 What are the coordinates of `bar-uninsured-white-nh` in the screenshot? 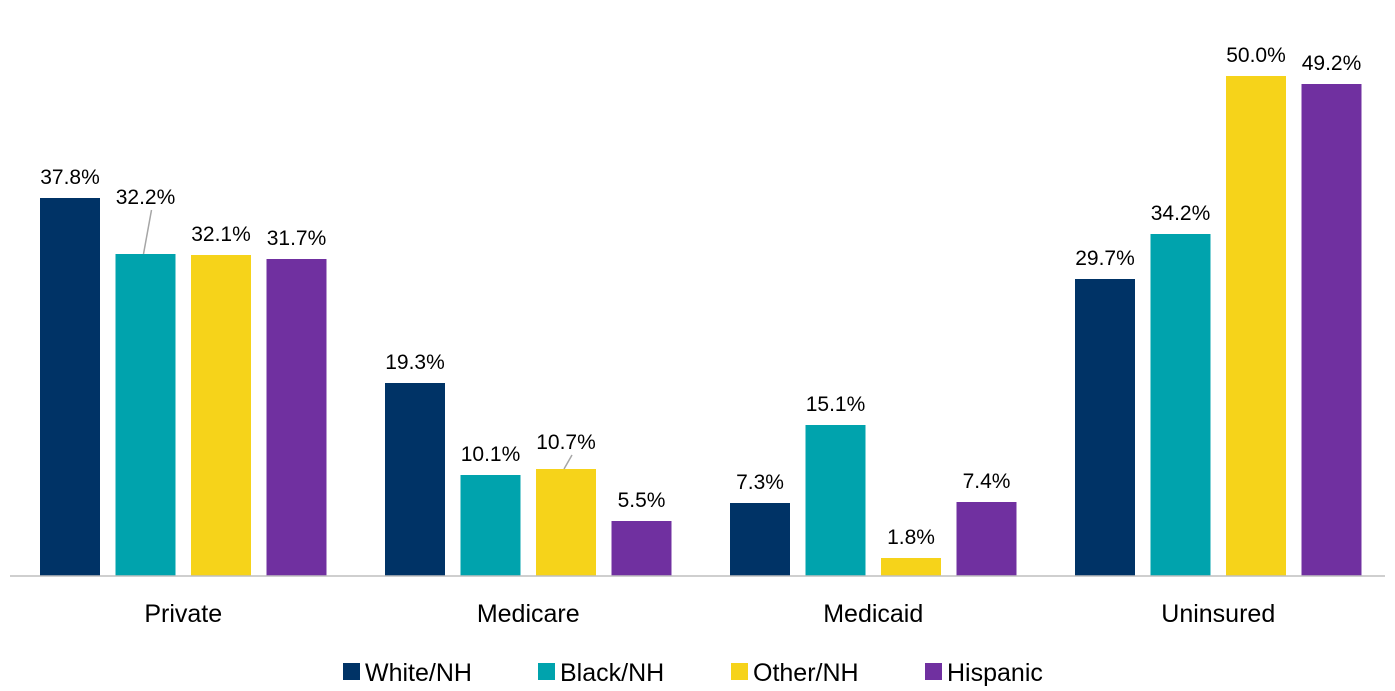 It's located at (1105, 427).